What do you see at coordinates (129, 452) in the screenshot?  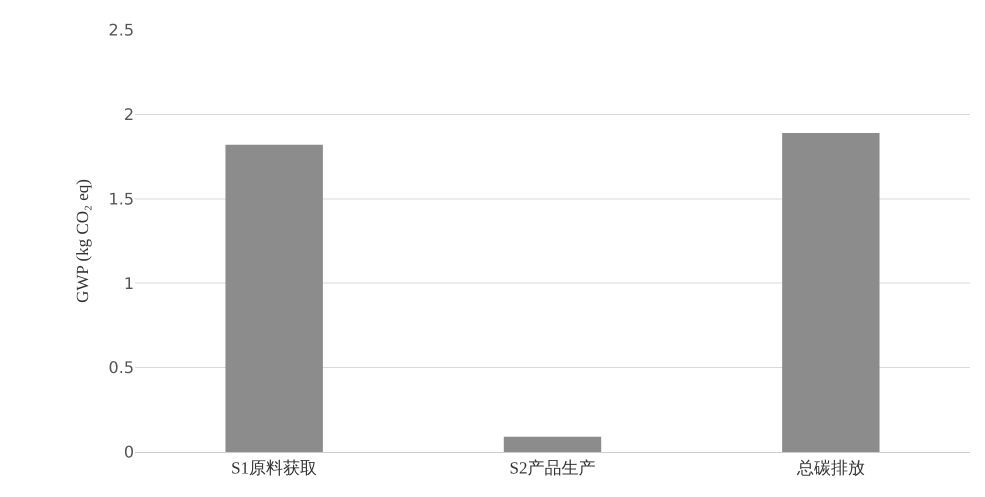 I see `y-tick-label: 0` at bounding box center [129, 452].